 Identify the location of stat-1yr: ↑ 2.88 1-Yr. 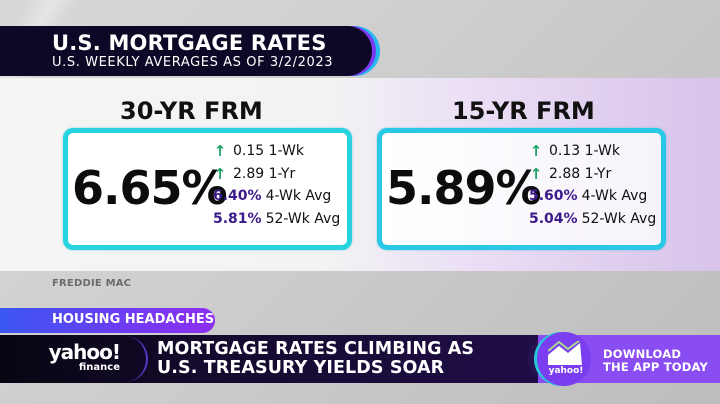
(592, 174).